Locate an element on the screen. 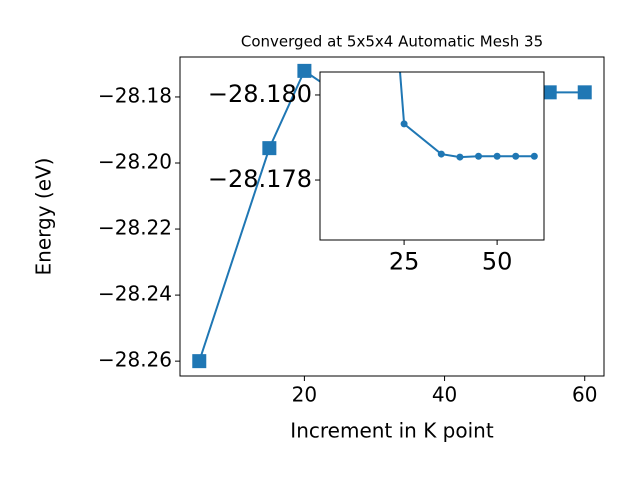 Image resolution: width=640 pixels, height=480 pixels. y-tick-label: −28.18 is located at coordinates (135, 95).